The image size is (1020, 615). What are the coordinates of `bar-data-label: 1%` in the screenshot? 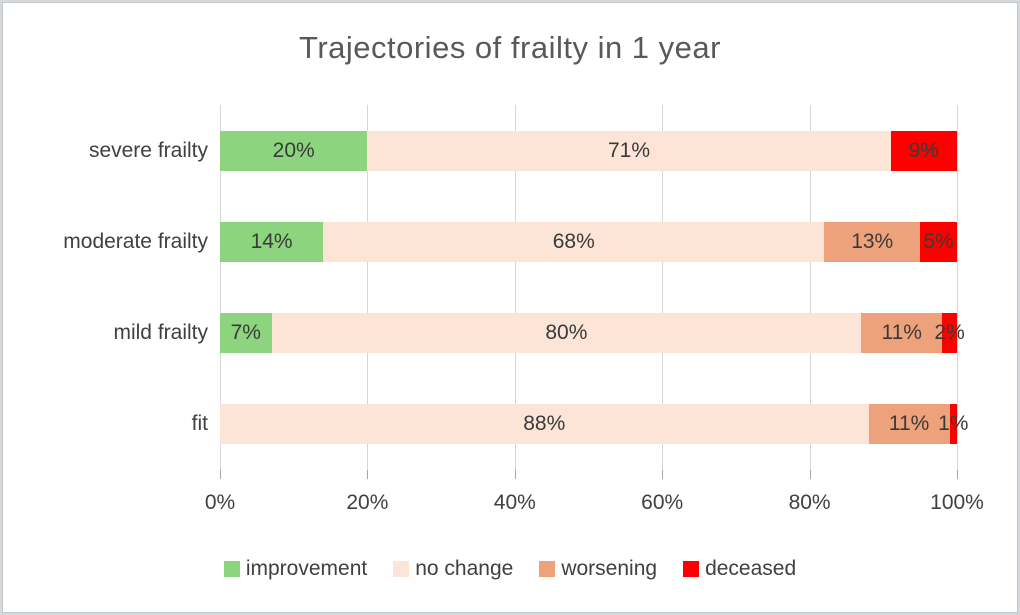 It's located at (953, 424).